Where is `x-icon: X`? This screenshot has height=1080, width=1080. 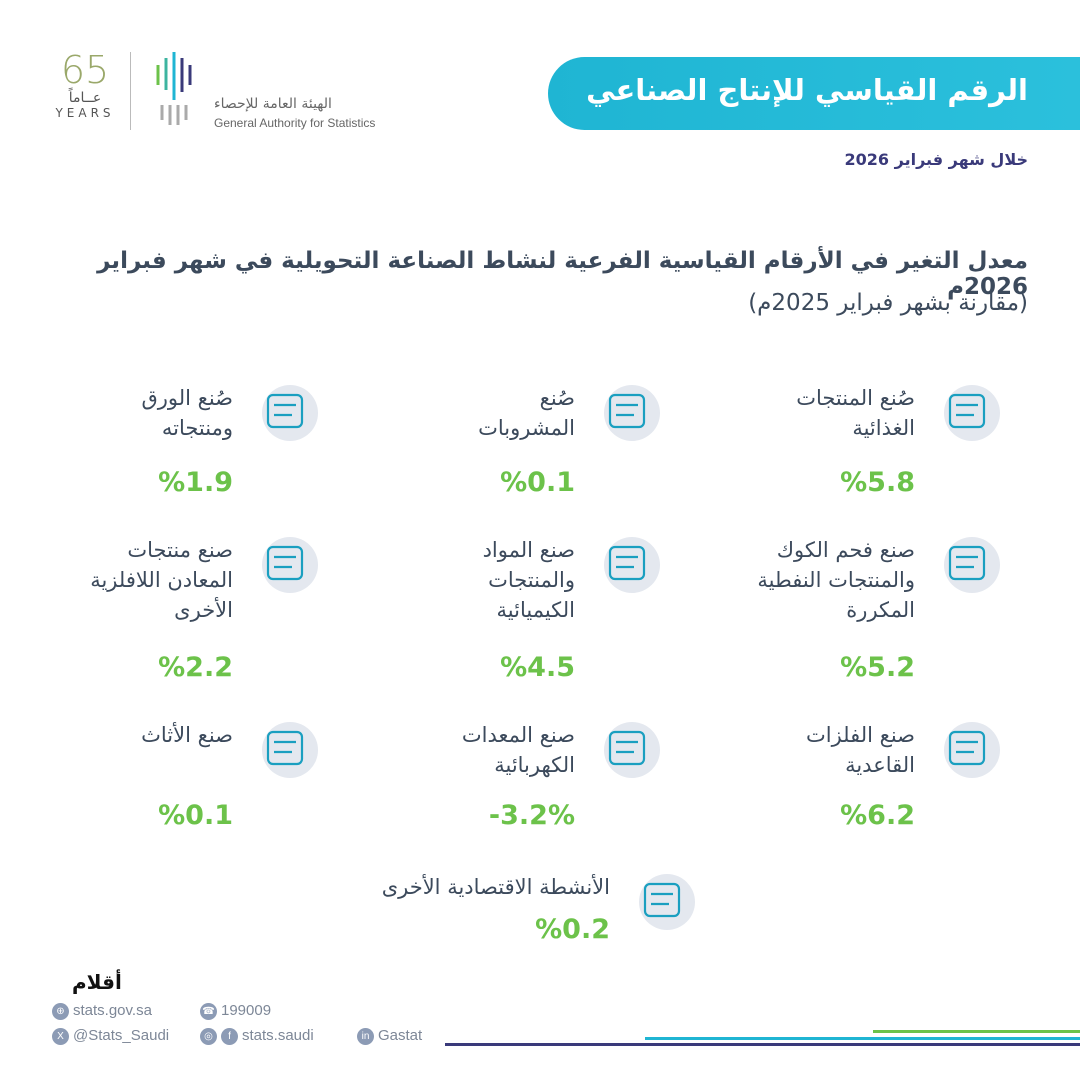
x-icon: X is located at coordinates (60, 1036).